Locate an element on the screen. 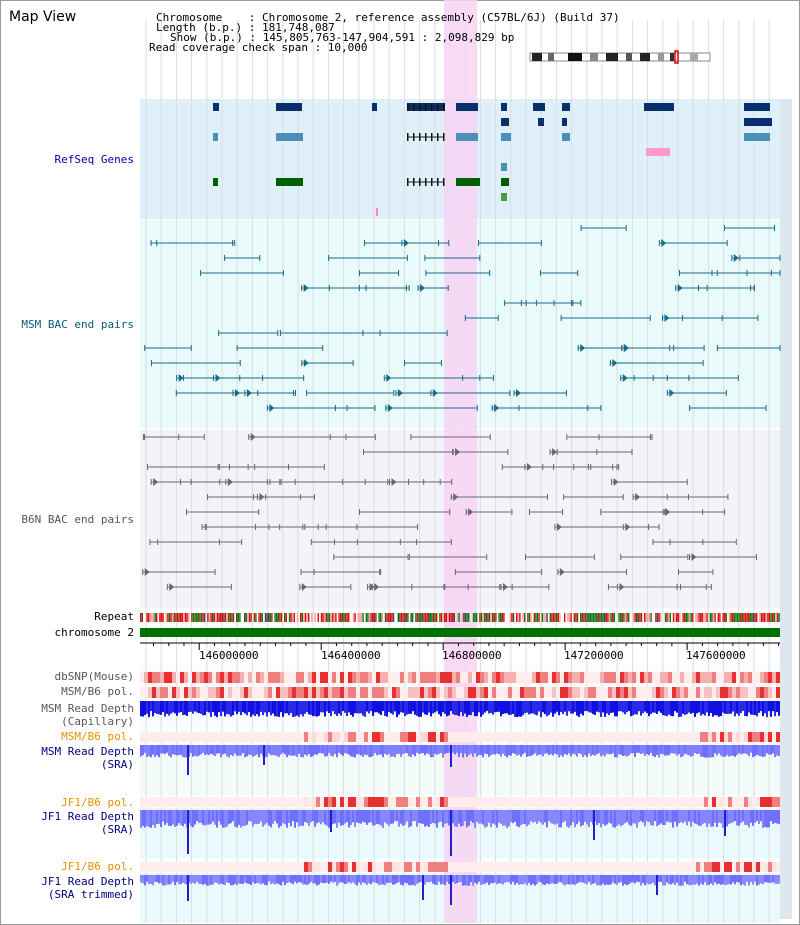  track-label-chromosome: chromosome 2 is located at coordinates (94, 632).